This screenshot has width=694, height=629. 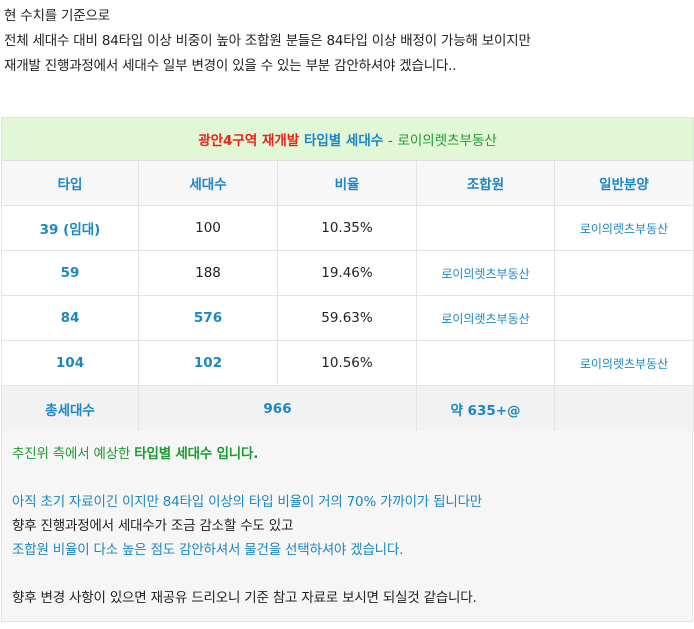 I want to click on header-ratio: 비율, so click(x=347, y=183).